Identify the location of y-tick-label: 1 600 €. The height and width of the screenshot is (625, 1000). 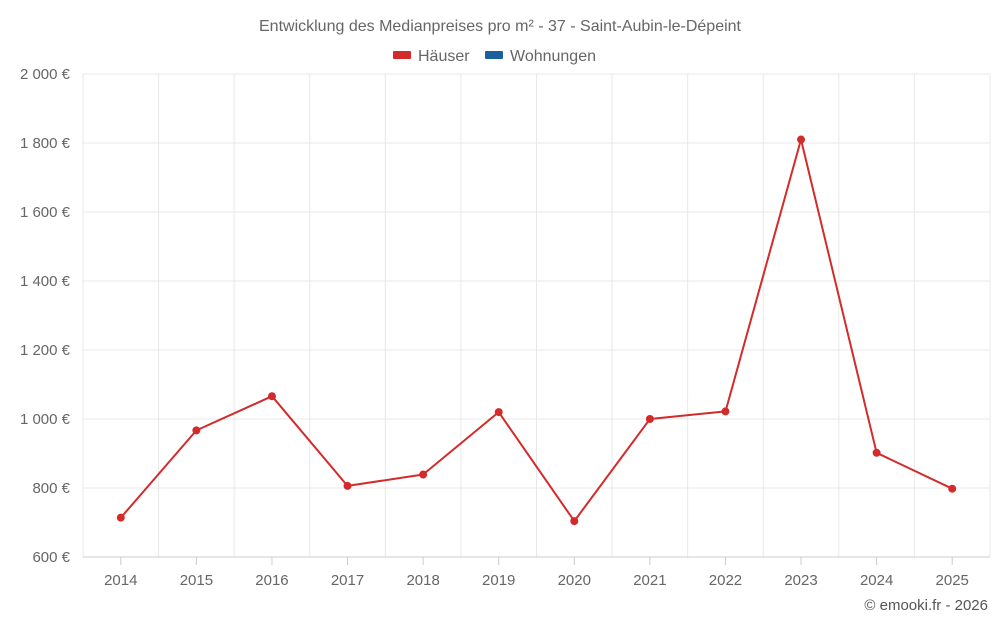
(45, 212).